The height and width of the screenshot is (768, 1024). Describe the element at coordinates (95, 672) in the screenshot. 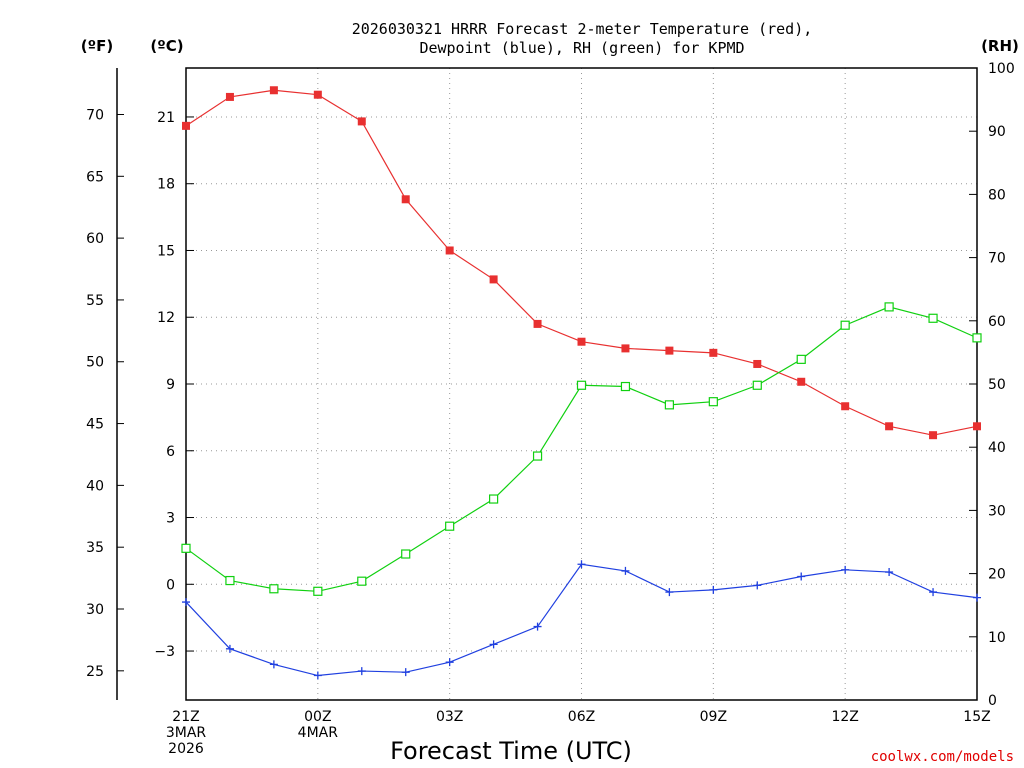

I see `fahrenheit-tick-label: 25` at that location.